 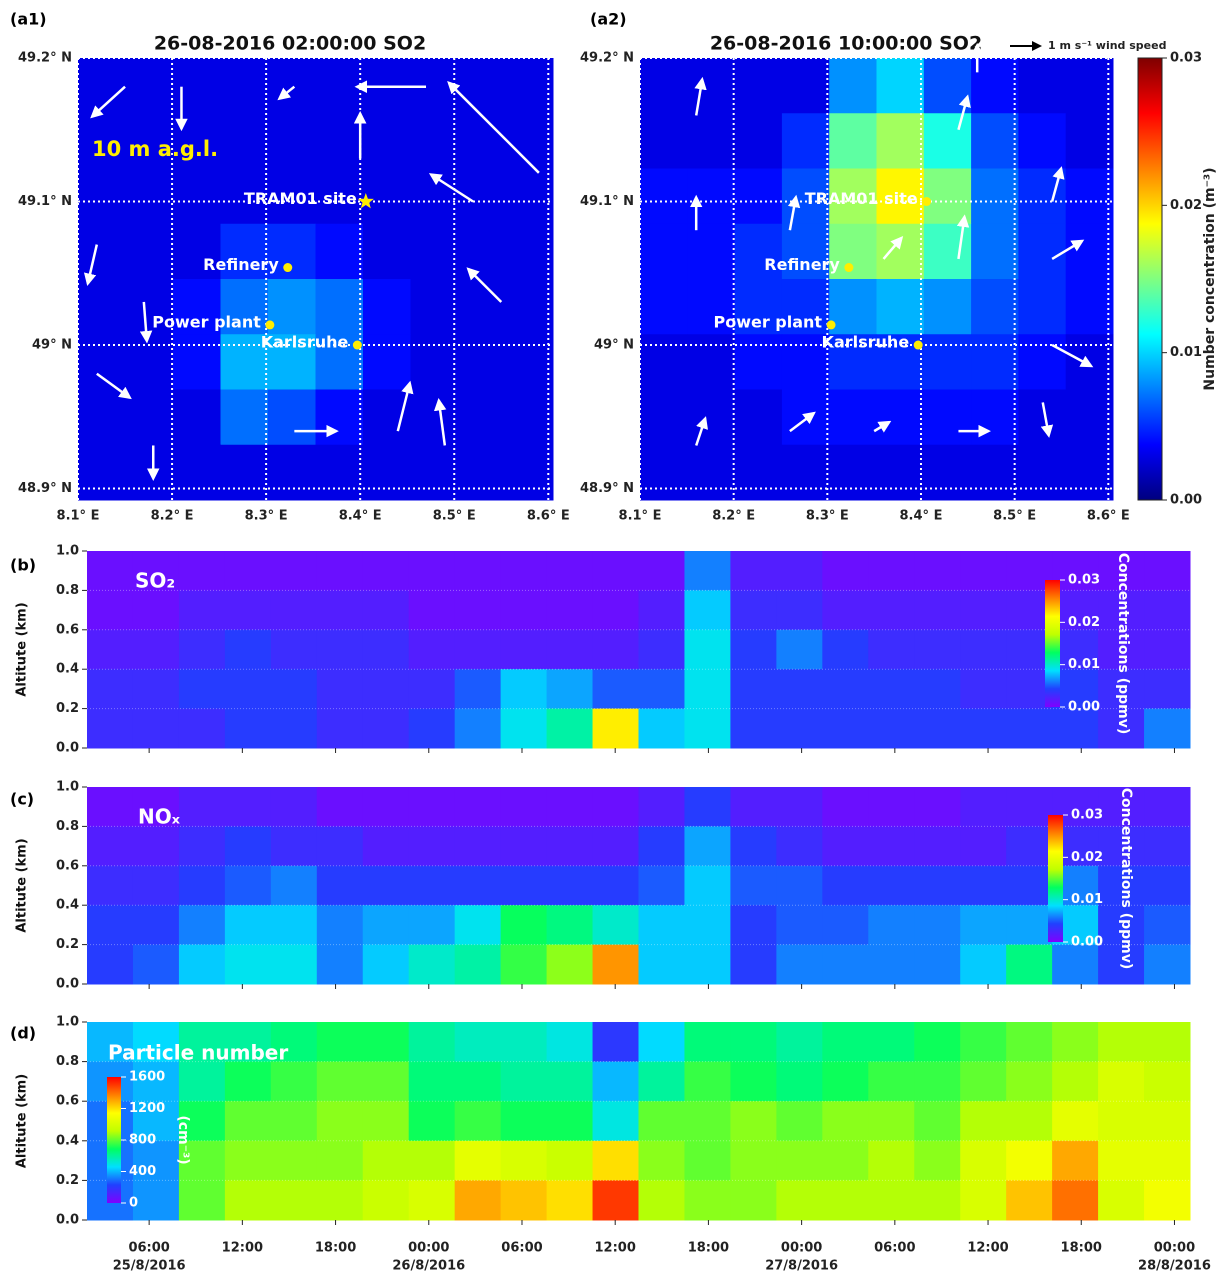 I want to click on y-tick-label: 49.1° N, so click(x=45, y=201).